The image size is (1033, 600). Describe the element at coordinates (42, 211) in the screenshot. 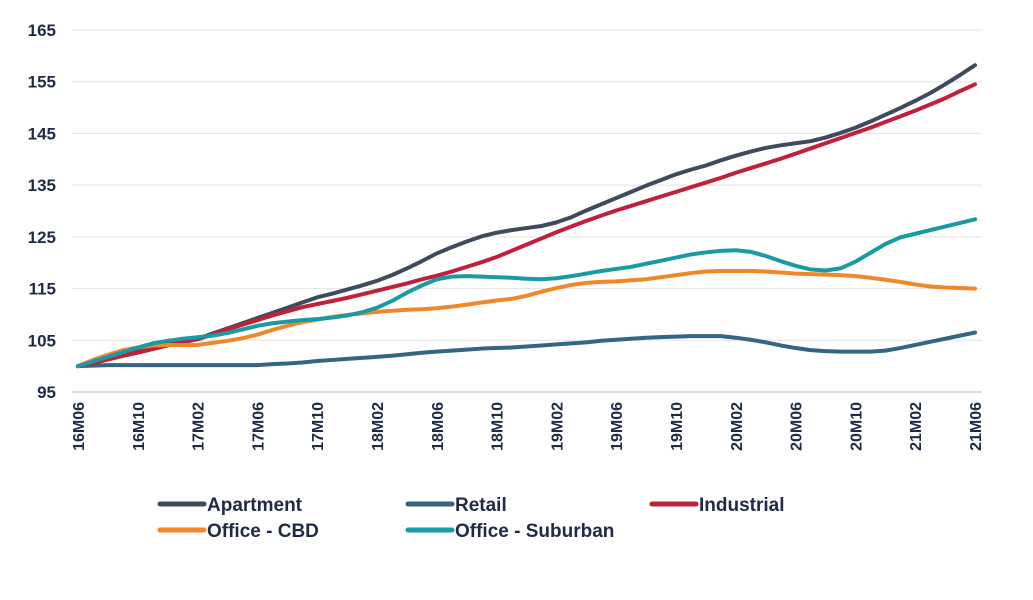

I see `y-axis-ticks: 95 105 115 125 135 145 155 165` at that location.